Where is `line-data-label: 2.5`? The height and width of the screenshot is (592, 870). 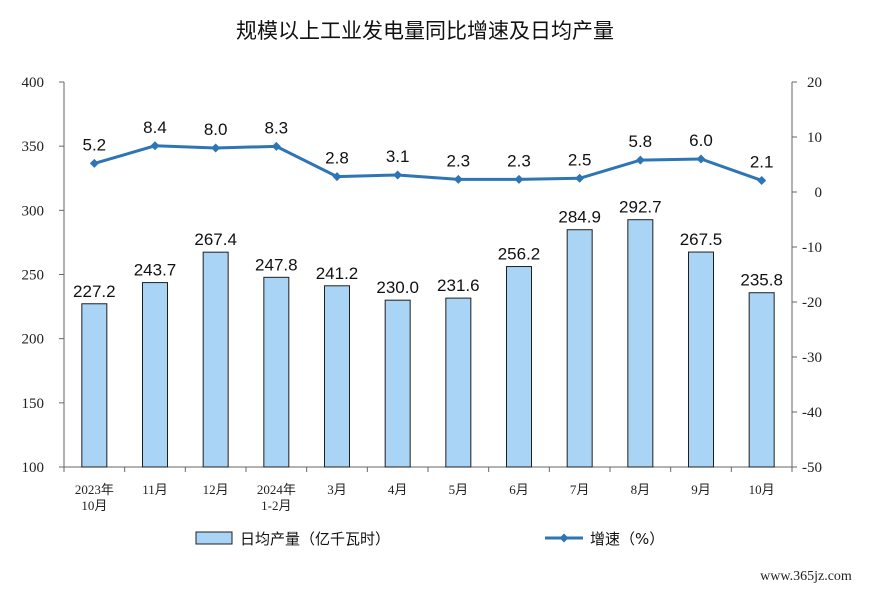
line-data-label: 2.5 is located at coordinates (580, 159).